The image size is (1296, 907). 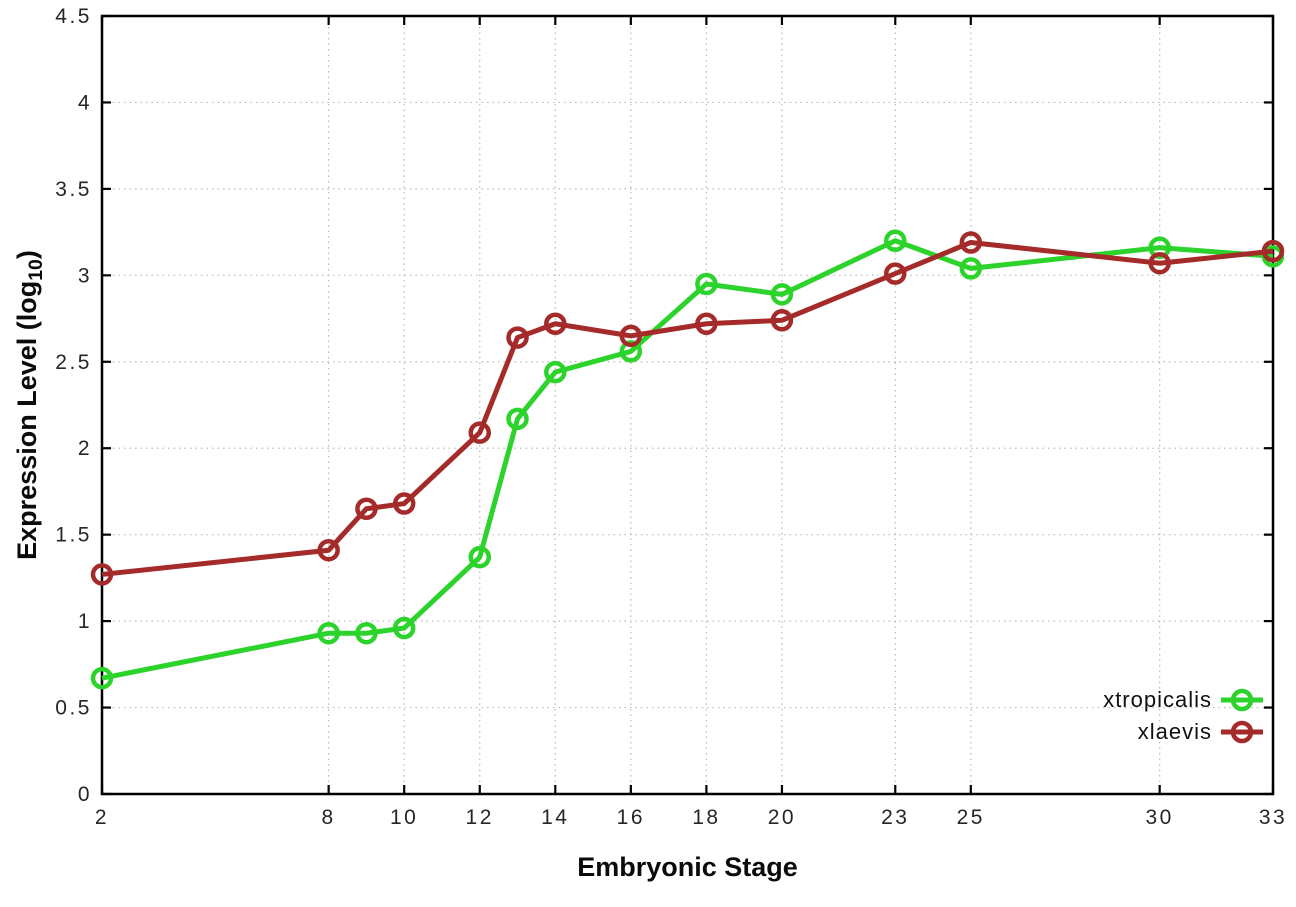 What do you see at coordinates (85, 102) in the screenshot?
I see `y-tick-label: 4` at bounding box center [85, 102].